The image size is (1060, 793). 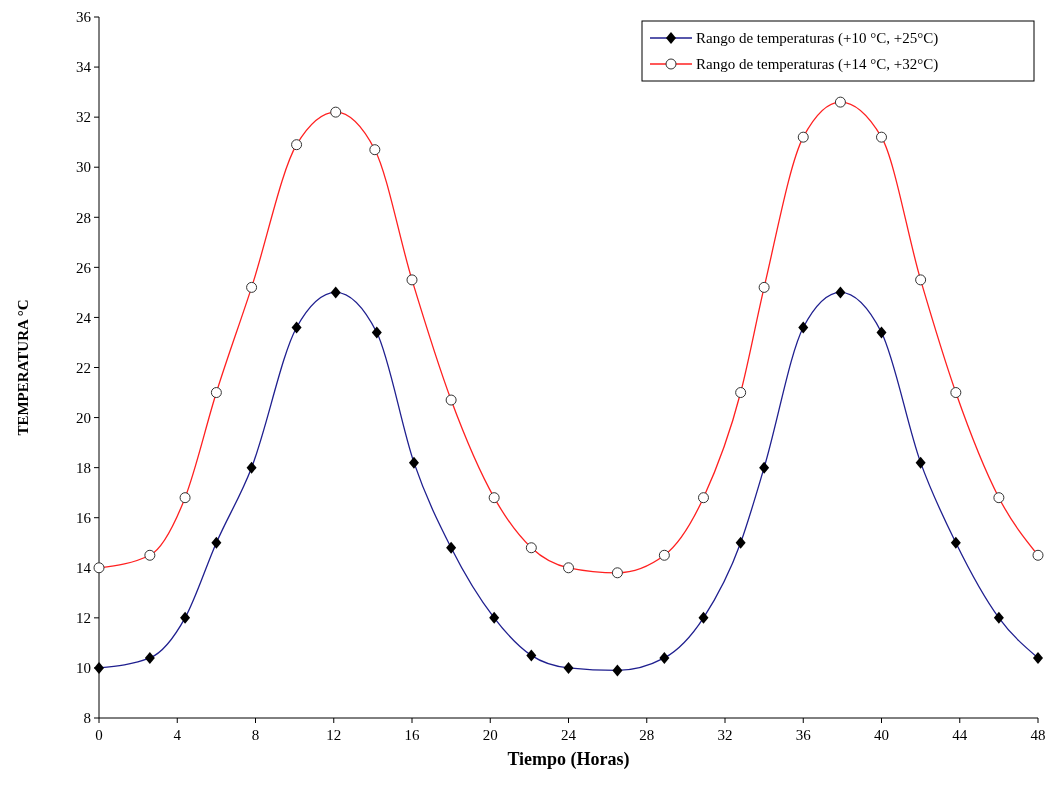 What do you see at coordinates (23, 367) in the screenshot?
I see `y-axis-title: TEMPERATURA °C` at bounding box center [23, 367].